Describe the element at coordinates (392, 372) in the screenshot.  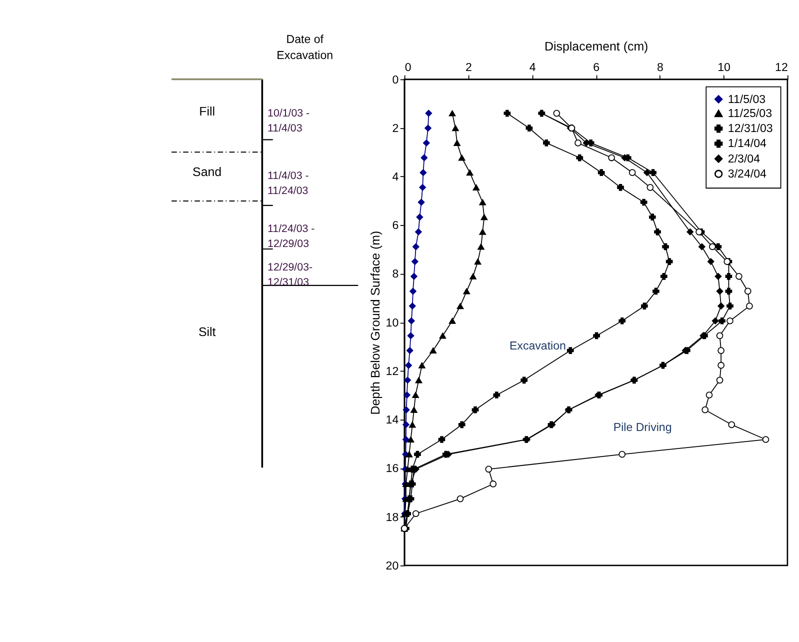
I see `y-tick-label: 12` at that location.